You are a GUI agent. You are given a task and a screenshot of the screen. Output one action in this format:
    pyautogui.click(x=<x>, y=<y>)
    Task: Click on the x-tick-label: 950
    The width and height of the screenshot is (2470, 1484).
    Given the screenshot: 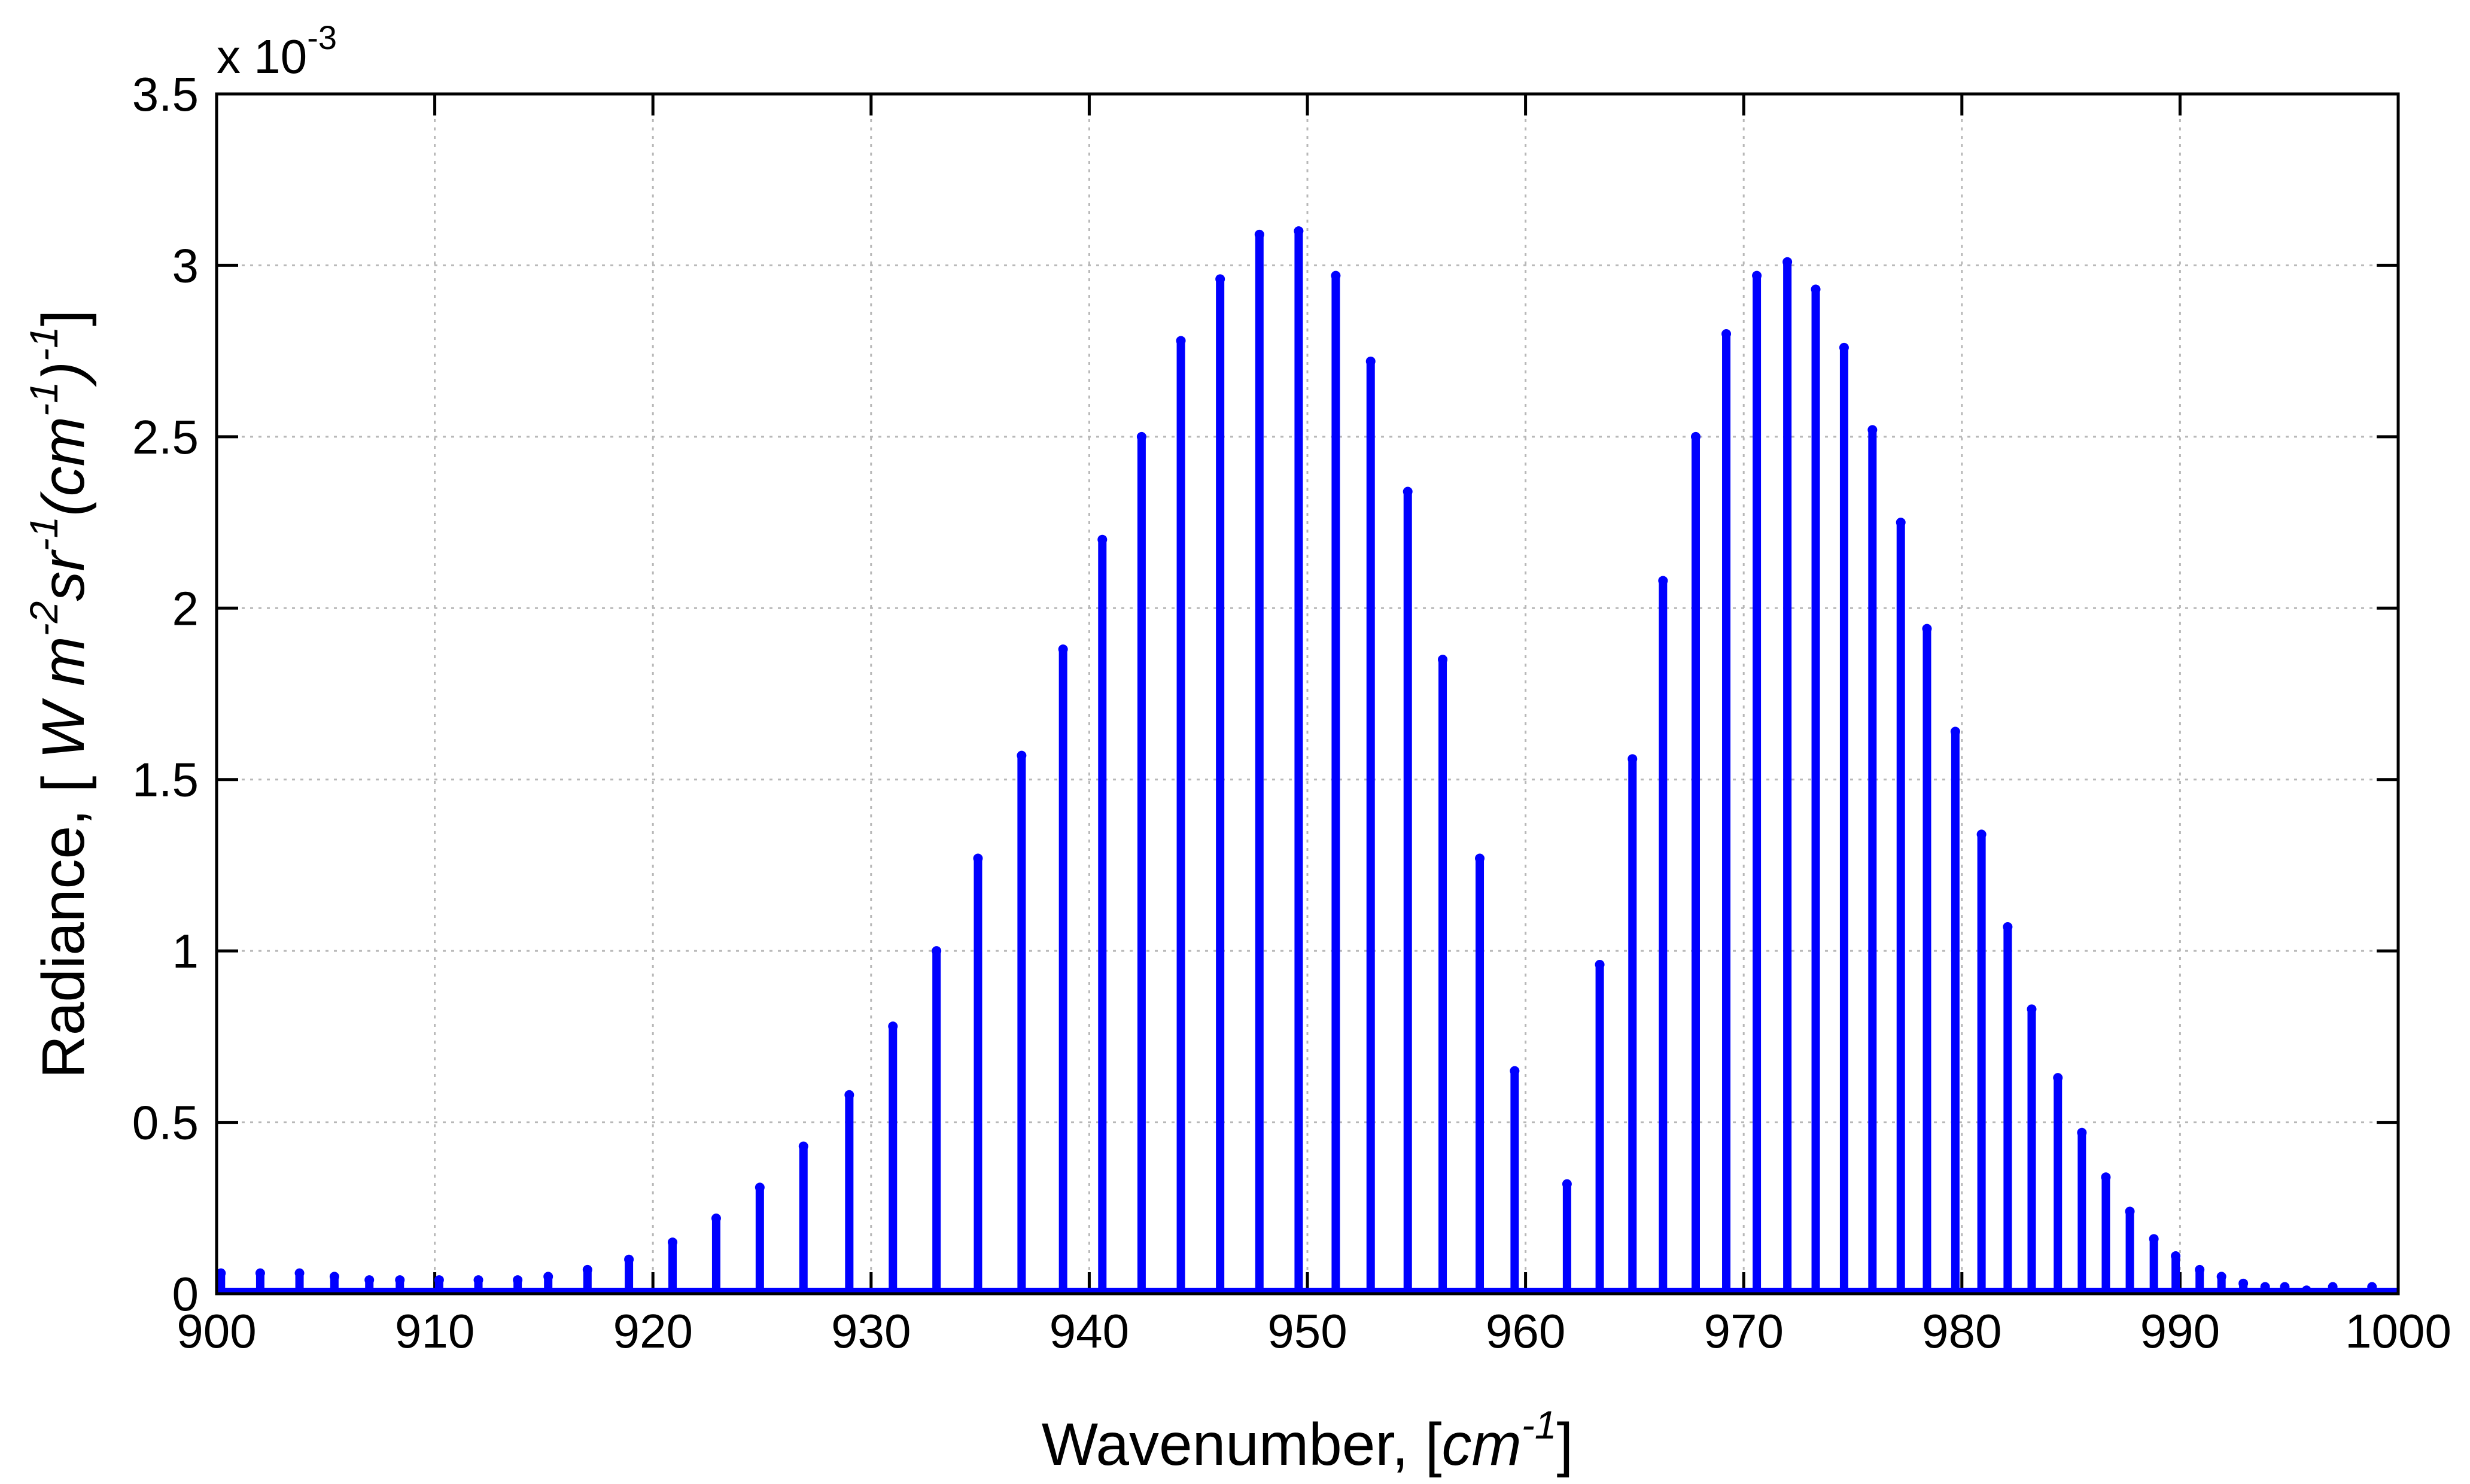 What is the action you would take?
    pyautogui.click(x=1307, y=1331)
    